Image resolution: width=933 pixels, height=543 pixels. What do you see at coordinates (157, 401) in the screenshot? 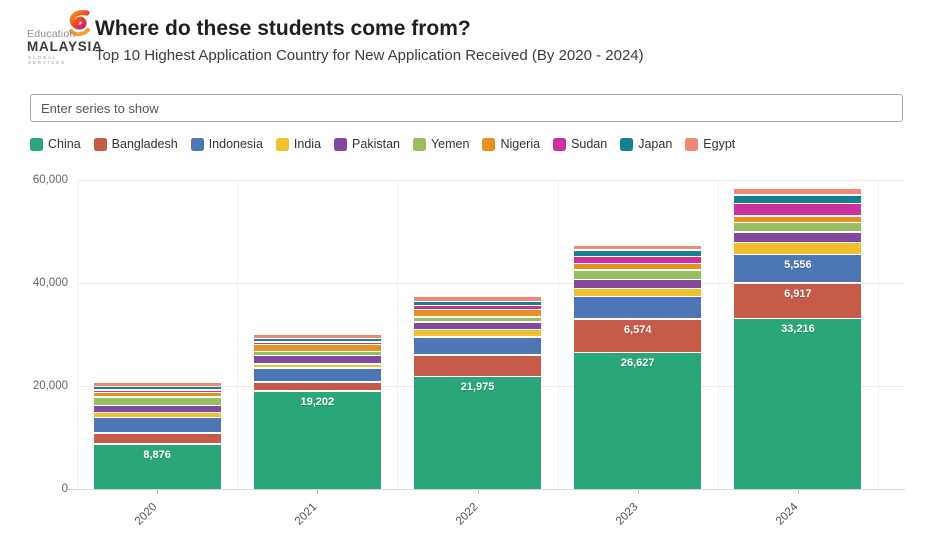
I see `bar-segment-2020-yemen` at bounding box center [157, 401].